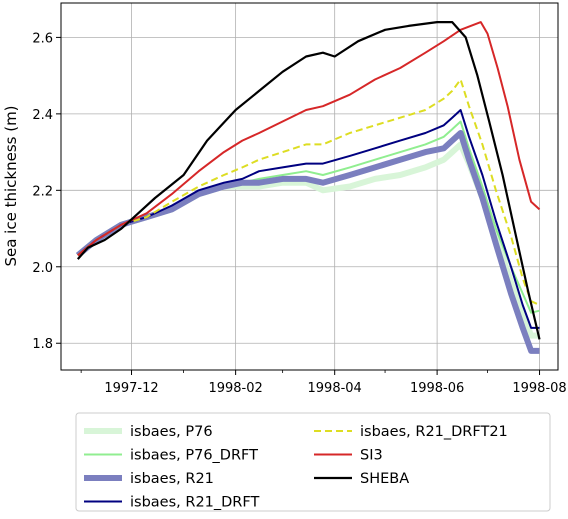 The width and height of the screenshot is (568, 519). Describe the element at coordinates (42, 344) in the screenshot. I see `y-tick-label: 1.8` at that location.